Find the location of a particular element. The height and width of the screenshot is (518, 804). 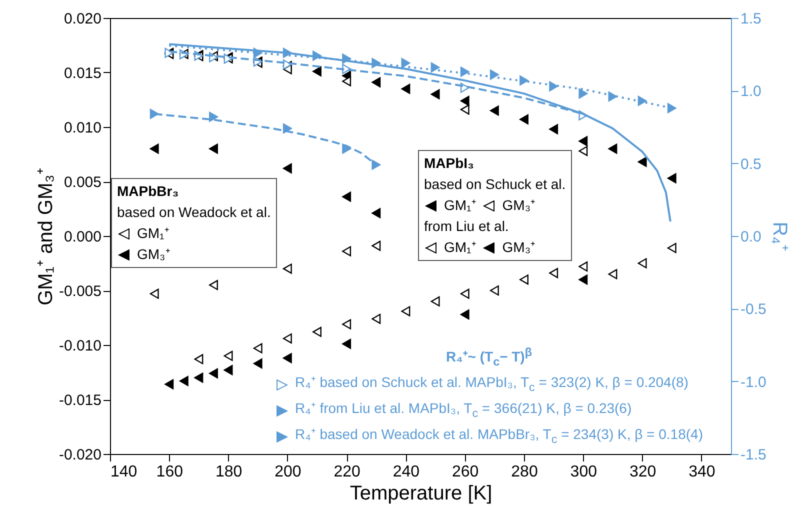

annotation: MAPbBr₃ is located at coordinates (148, 191).